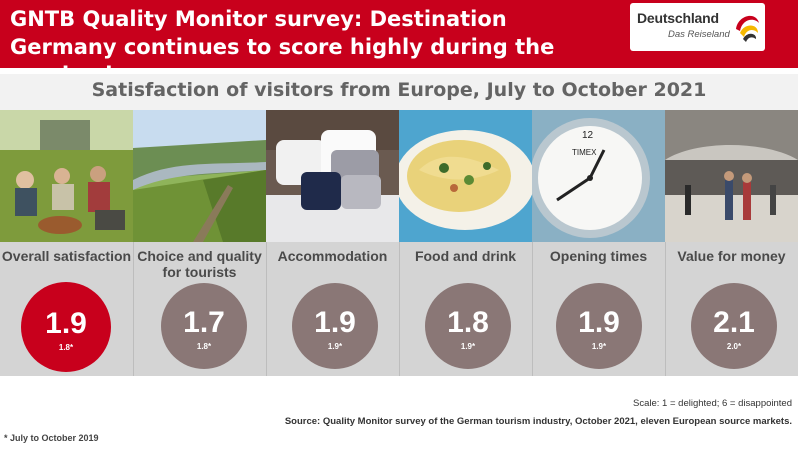 The image size is (798, 449). I want to click on logo-swirl-icon, so click(747, 28).